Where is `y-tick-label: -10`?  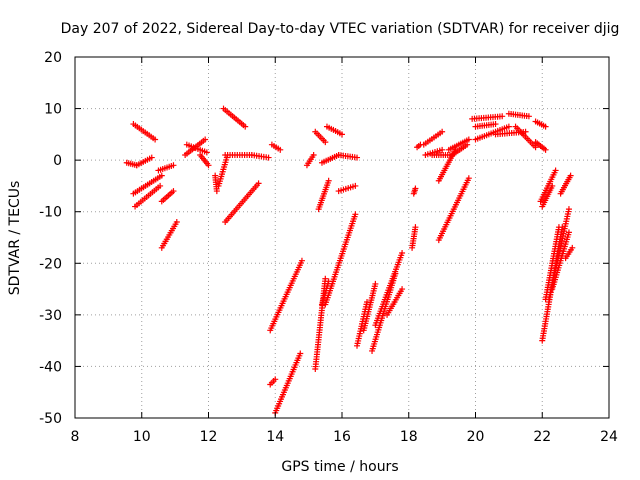 y-tick-label: -10 is located at coordinates (50, 213).